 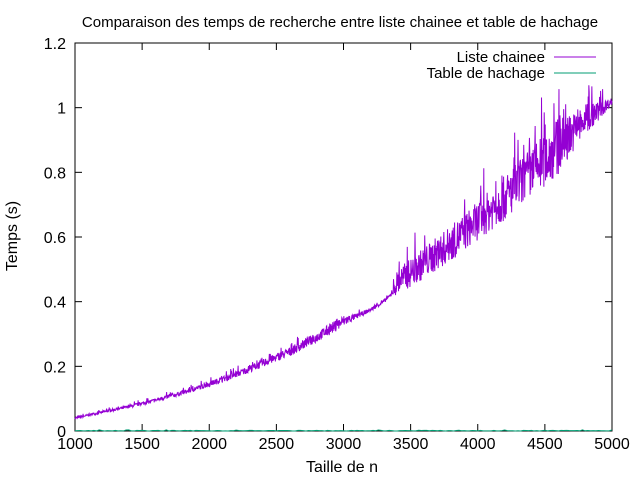 I want to click on y-tick-label: 1, so click(x=61, y=109).